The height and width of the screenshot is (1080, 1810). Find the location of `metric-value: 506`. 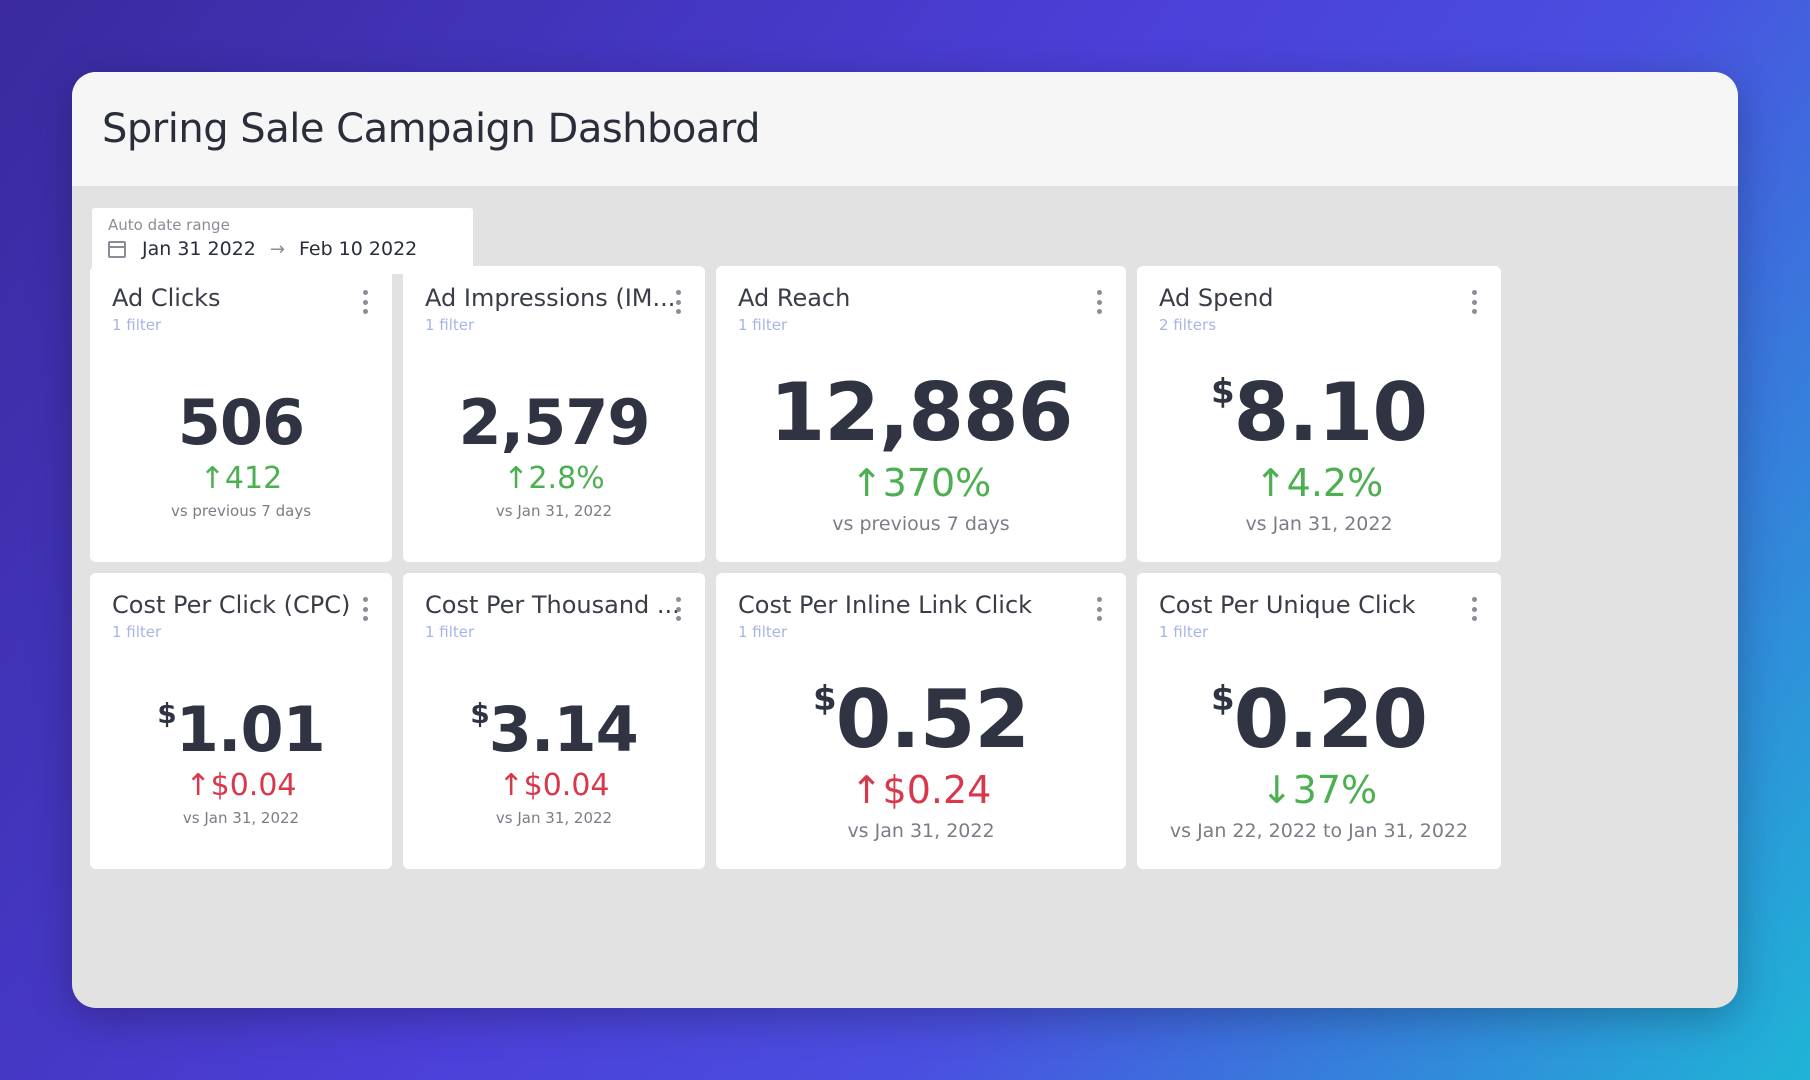

metric-value: 506 is located at coordinates (241, 422).